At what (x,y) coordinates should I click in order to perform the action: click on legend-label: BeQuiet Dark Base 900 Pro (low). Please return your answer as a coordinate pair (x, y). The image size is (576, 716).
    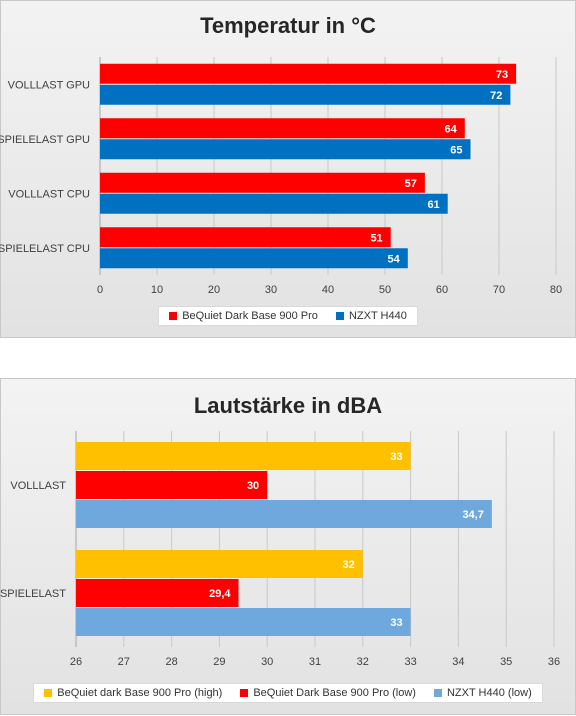
    Looking at the image, I should click on (334, 693).